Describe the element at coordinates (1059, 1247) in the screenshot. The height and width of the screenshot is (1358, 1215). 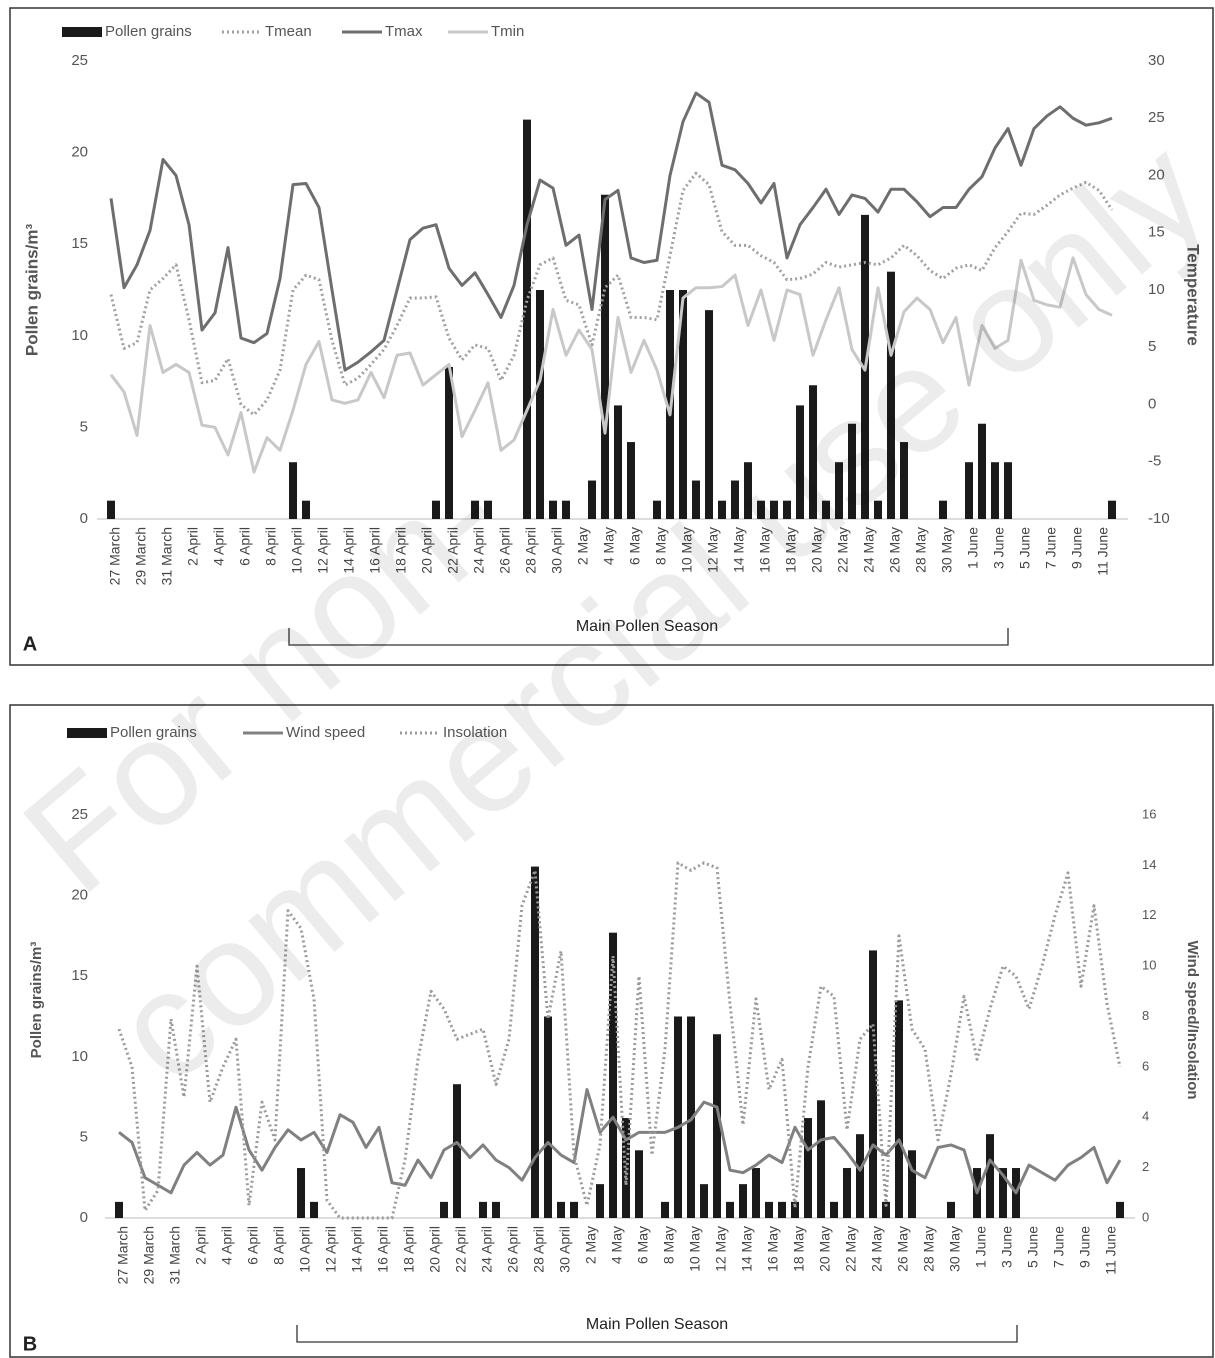
I see `x-tick-label: 7 June` at that location.